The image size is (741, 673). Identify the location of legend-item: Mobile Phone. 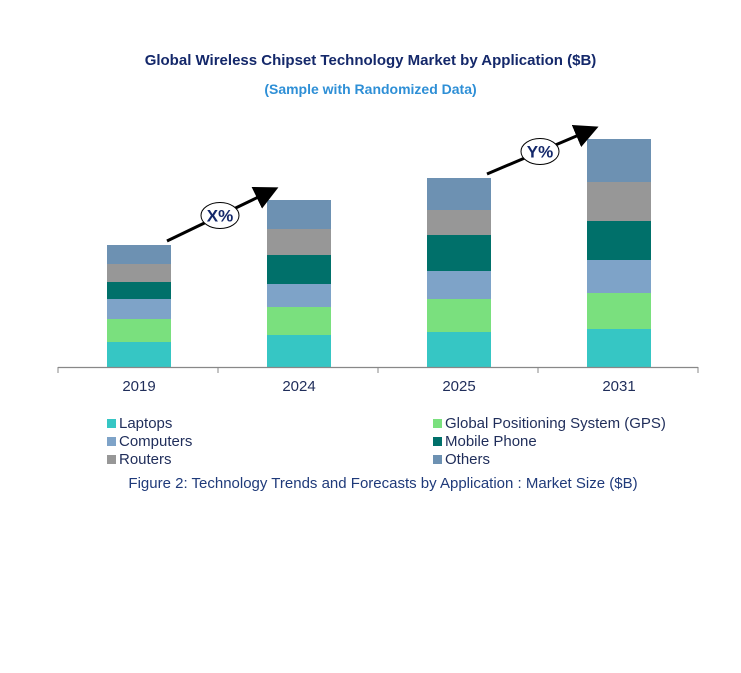
(485, 441).